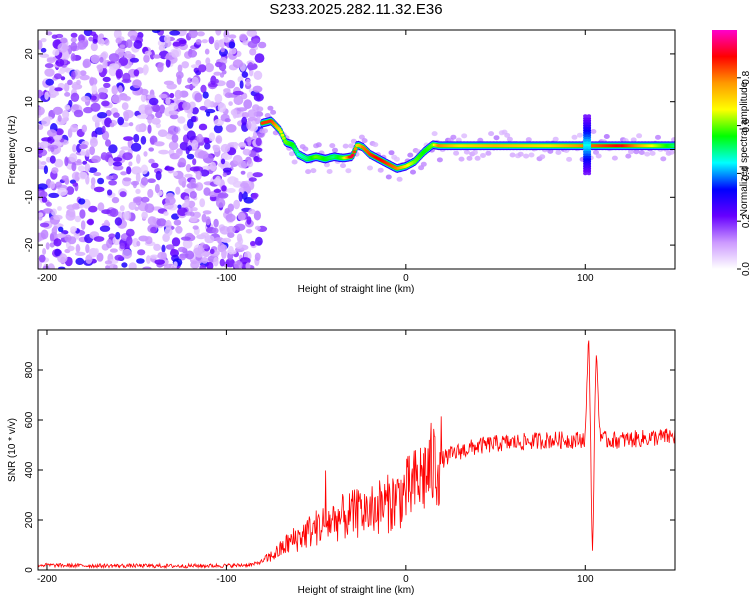 The height and width of the screenshot is (600, 750). I want to click on colorbar-tick-label: 0.4, so click(745, 173).